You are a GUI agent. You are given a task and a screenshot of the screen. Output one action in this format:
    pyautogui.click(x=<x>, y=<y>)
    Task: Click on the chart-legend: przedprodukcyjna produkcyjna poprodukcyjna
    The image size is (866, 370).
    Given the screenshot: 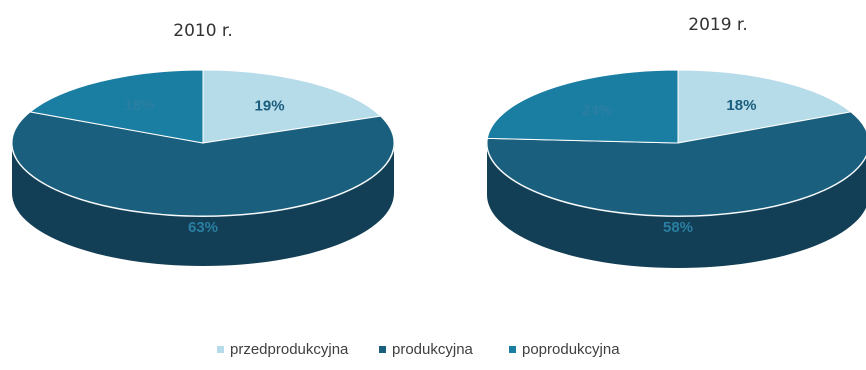 What is the action you would take?
    pyautogui.click(x=418, y=349)
    